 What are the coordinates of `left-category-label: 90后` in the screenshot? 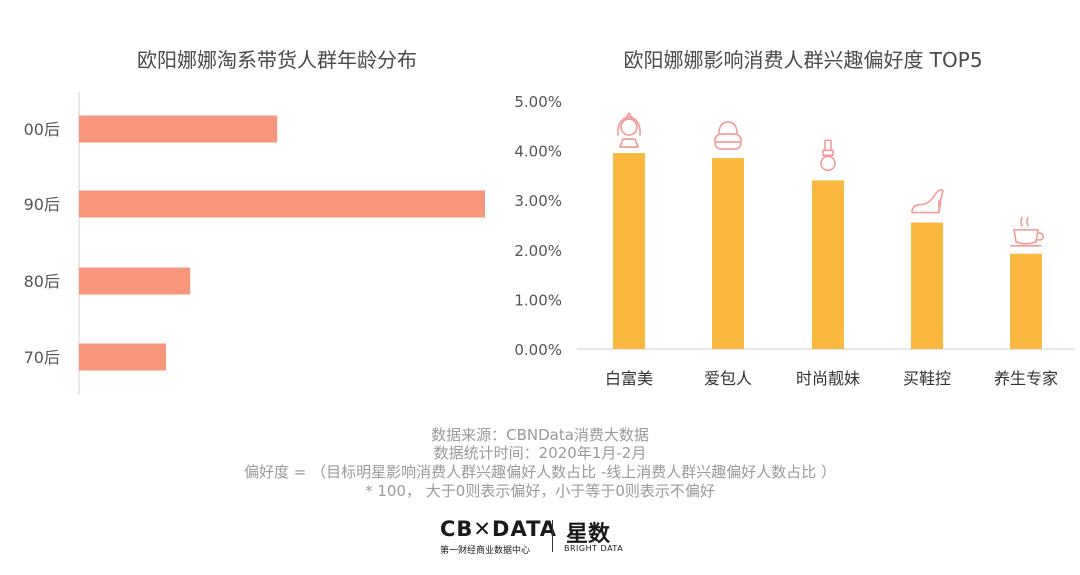 It's located at (42, 204).